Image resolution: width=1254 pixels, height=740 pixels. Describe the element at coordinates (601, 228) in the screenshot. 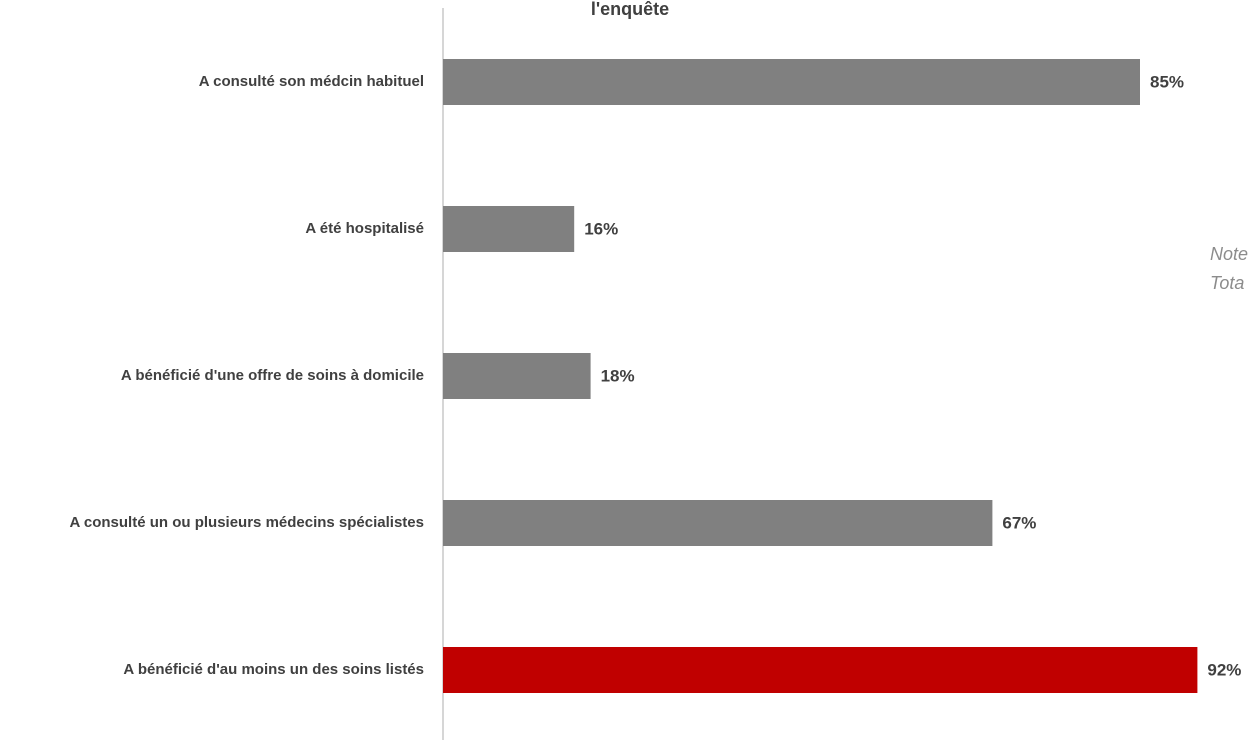

I see `value-label: 16%` at that location.